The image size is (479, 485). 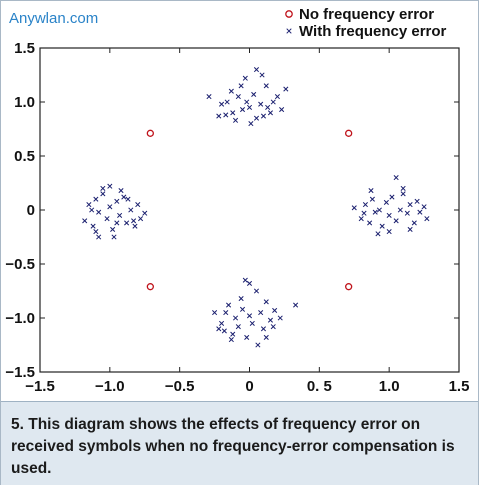 I want to click on x-tick-label: −1.0, so click(x=110, y=386).